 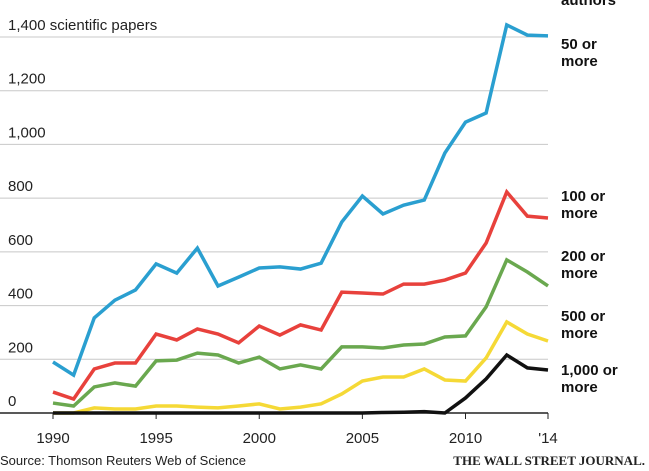 I want to click on series-label: 50 or more, so click(x=579, y=53).